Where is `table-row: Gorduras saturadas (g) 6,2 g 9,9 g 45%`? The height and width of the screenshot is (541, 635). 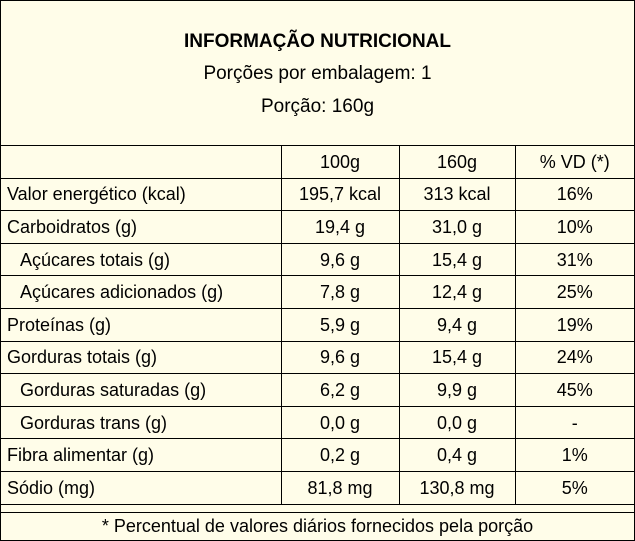
table-row: Gorduras saturadas (g) 6,2 g 9,9 g 45% is located at coordinates (317, 390).